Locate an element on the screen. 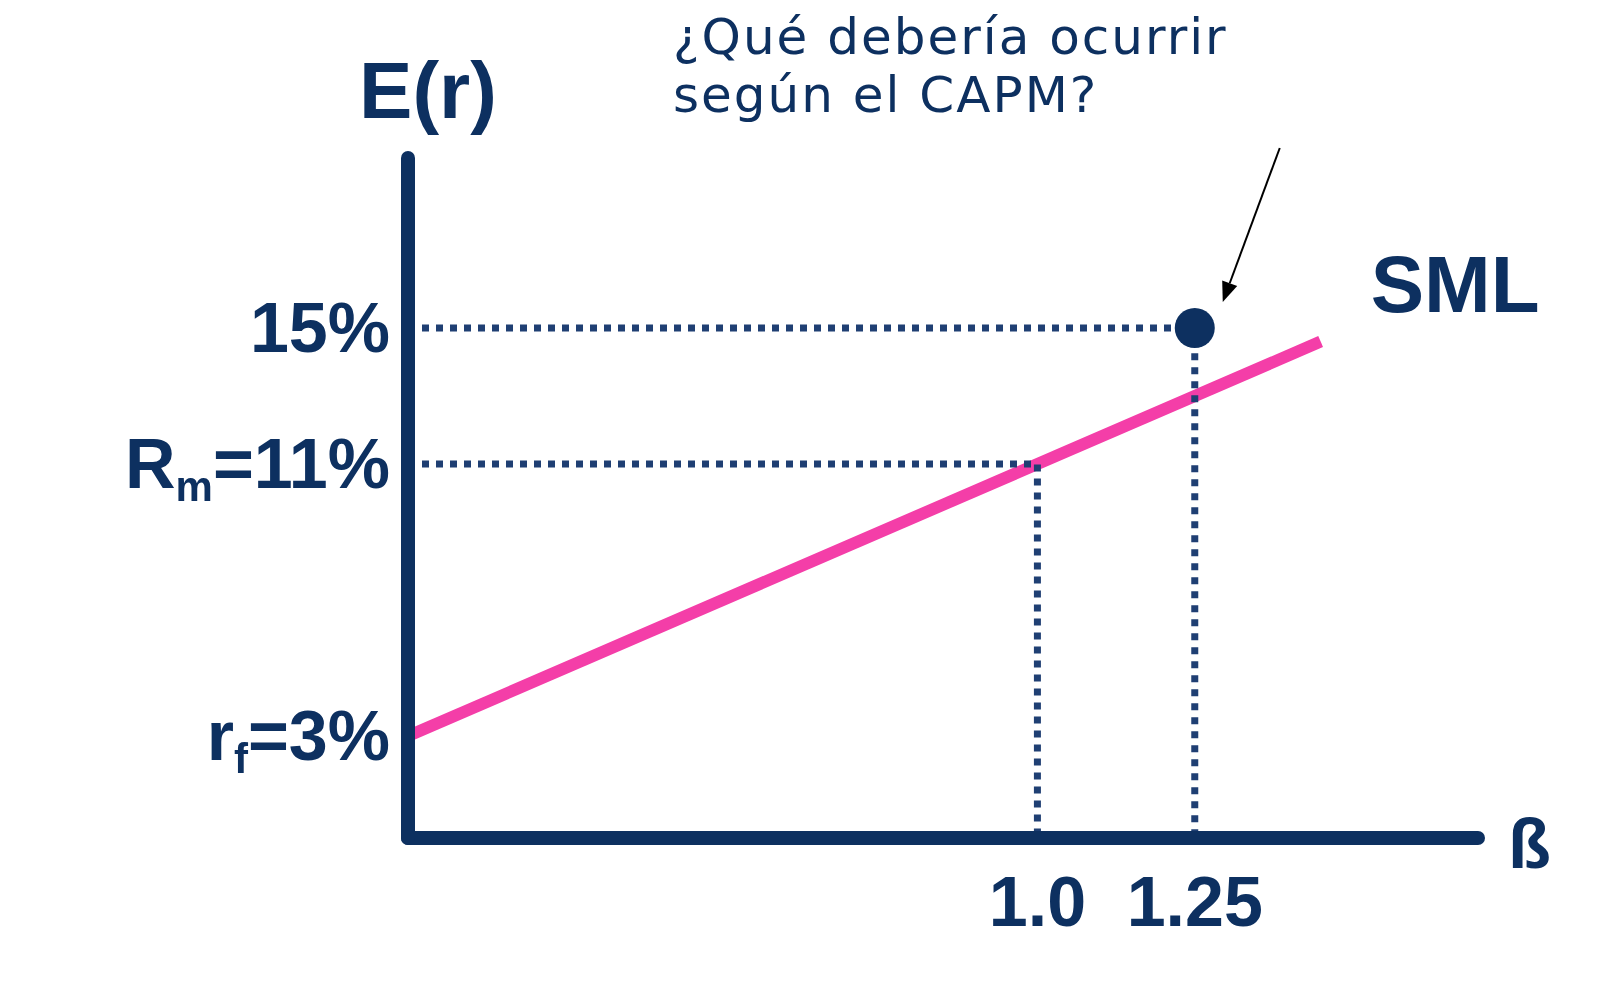 This screenshot has width=1622, height=989. y-axis-title: E(r) is located at coordinates (428, 90).